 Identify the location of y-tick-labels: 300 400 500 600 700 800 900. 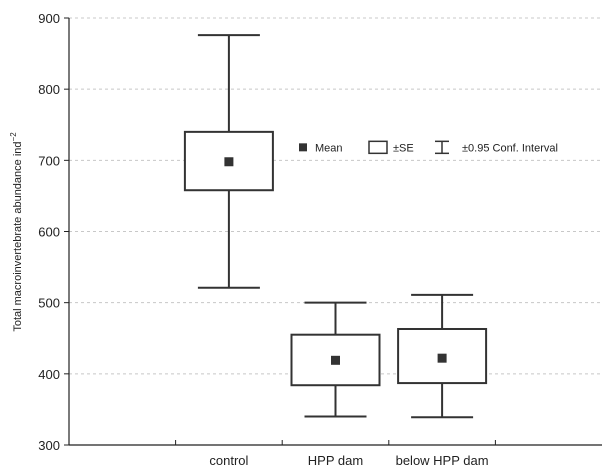
(49, 232).